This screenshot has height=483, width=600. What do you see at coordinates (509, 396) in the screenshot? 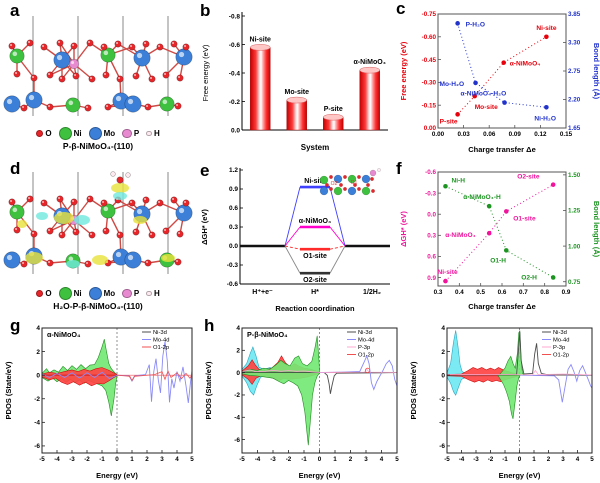
I see `pdos-fill-Ni-3d` at bounding box center [509, 396].